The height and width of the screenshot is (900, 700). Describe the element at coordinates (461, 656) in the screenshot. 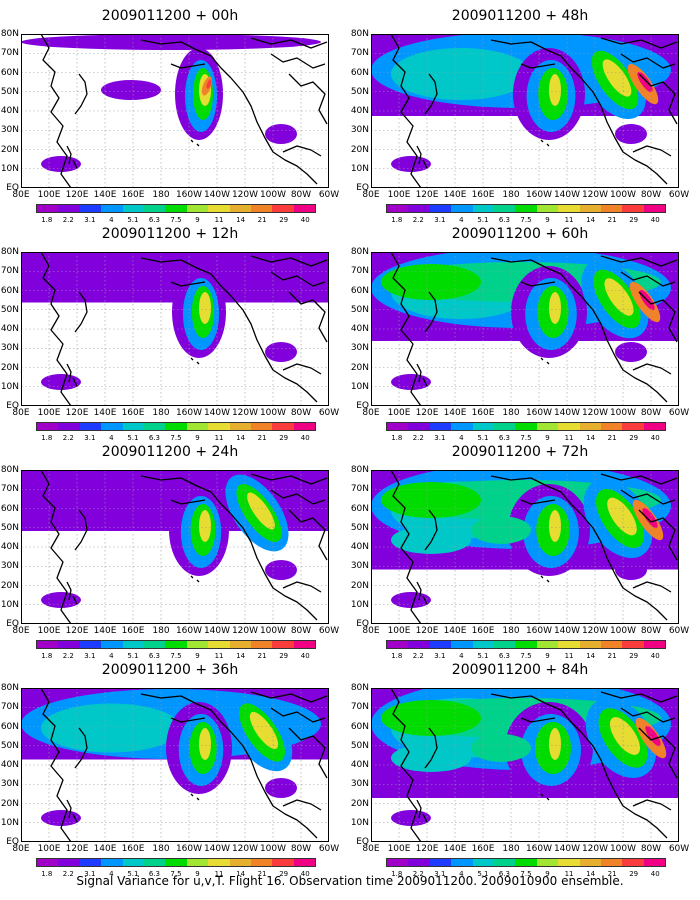

I see `colorbar-label: 4` at that location.